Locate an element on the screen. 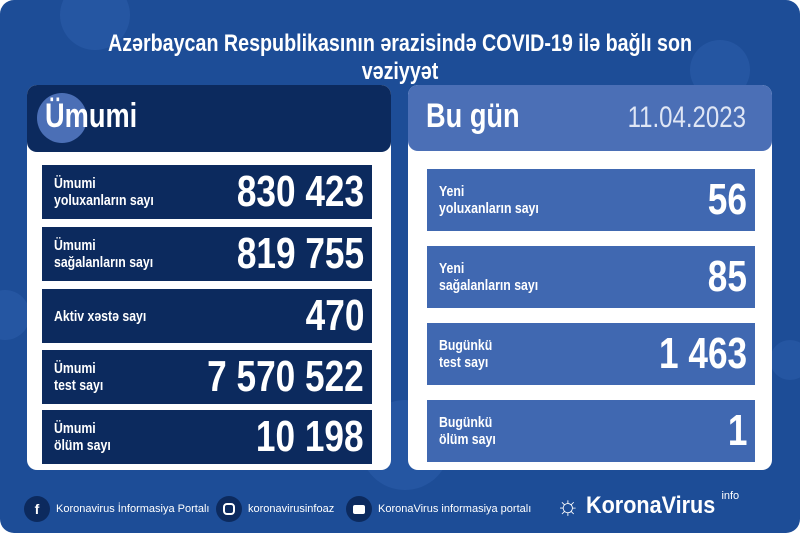  stat-value: 1 463 is located at coordinates (702, 353).